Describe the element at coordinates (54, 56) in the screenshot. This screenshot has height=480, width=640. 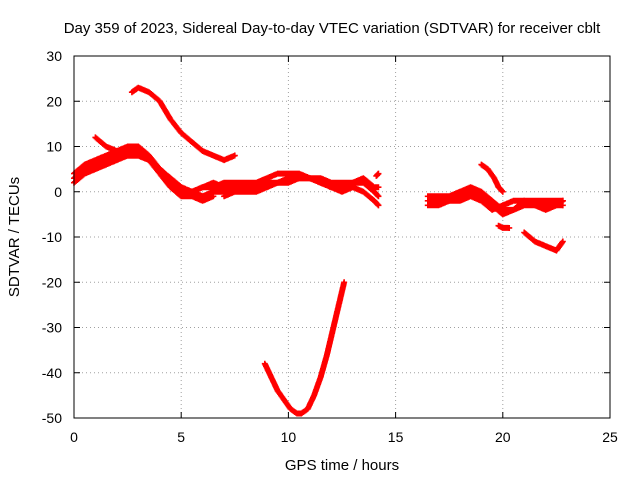
I see `y-tick-label: 30` at that location.